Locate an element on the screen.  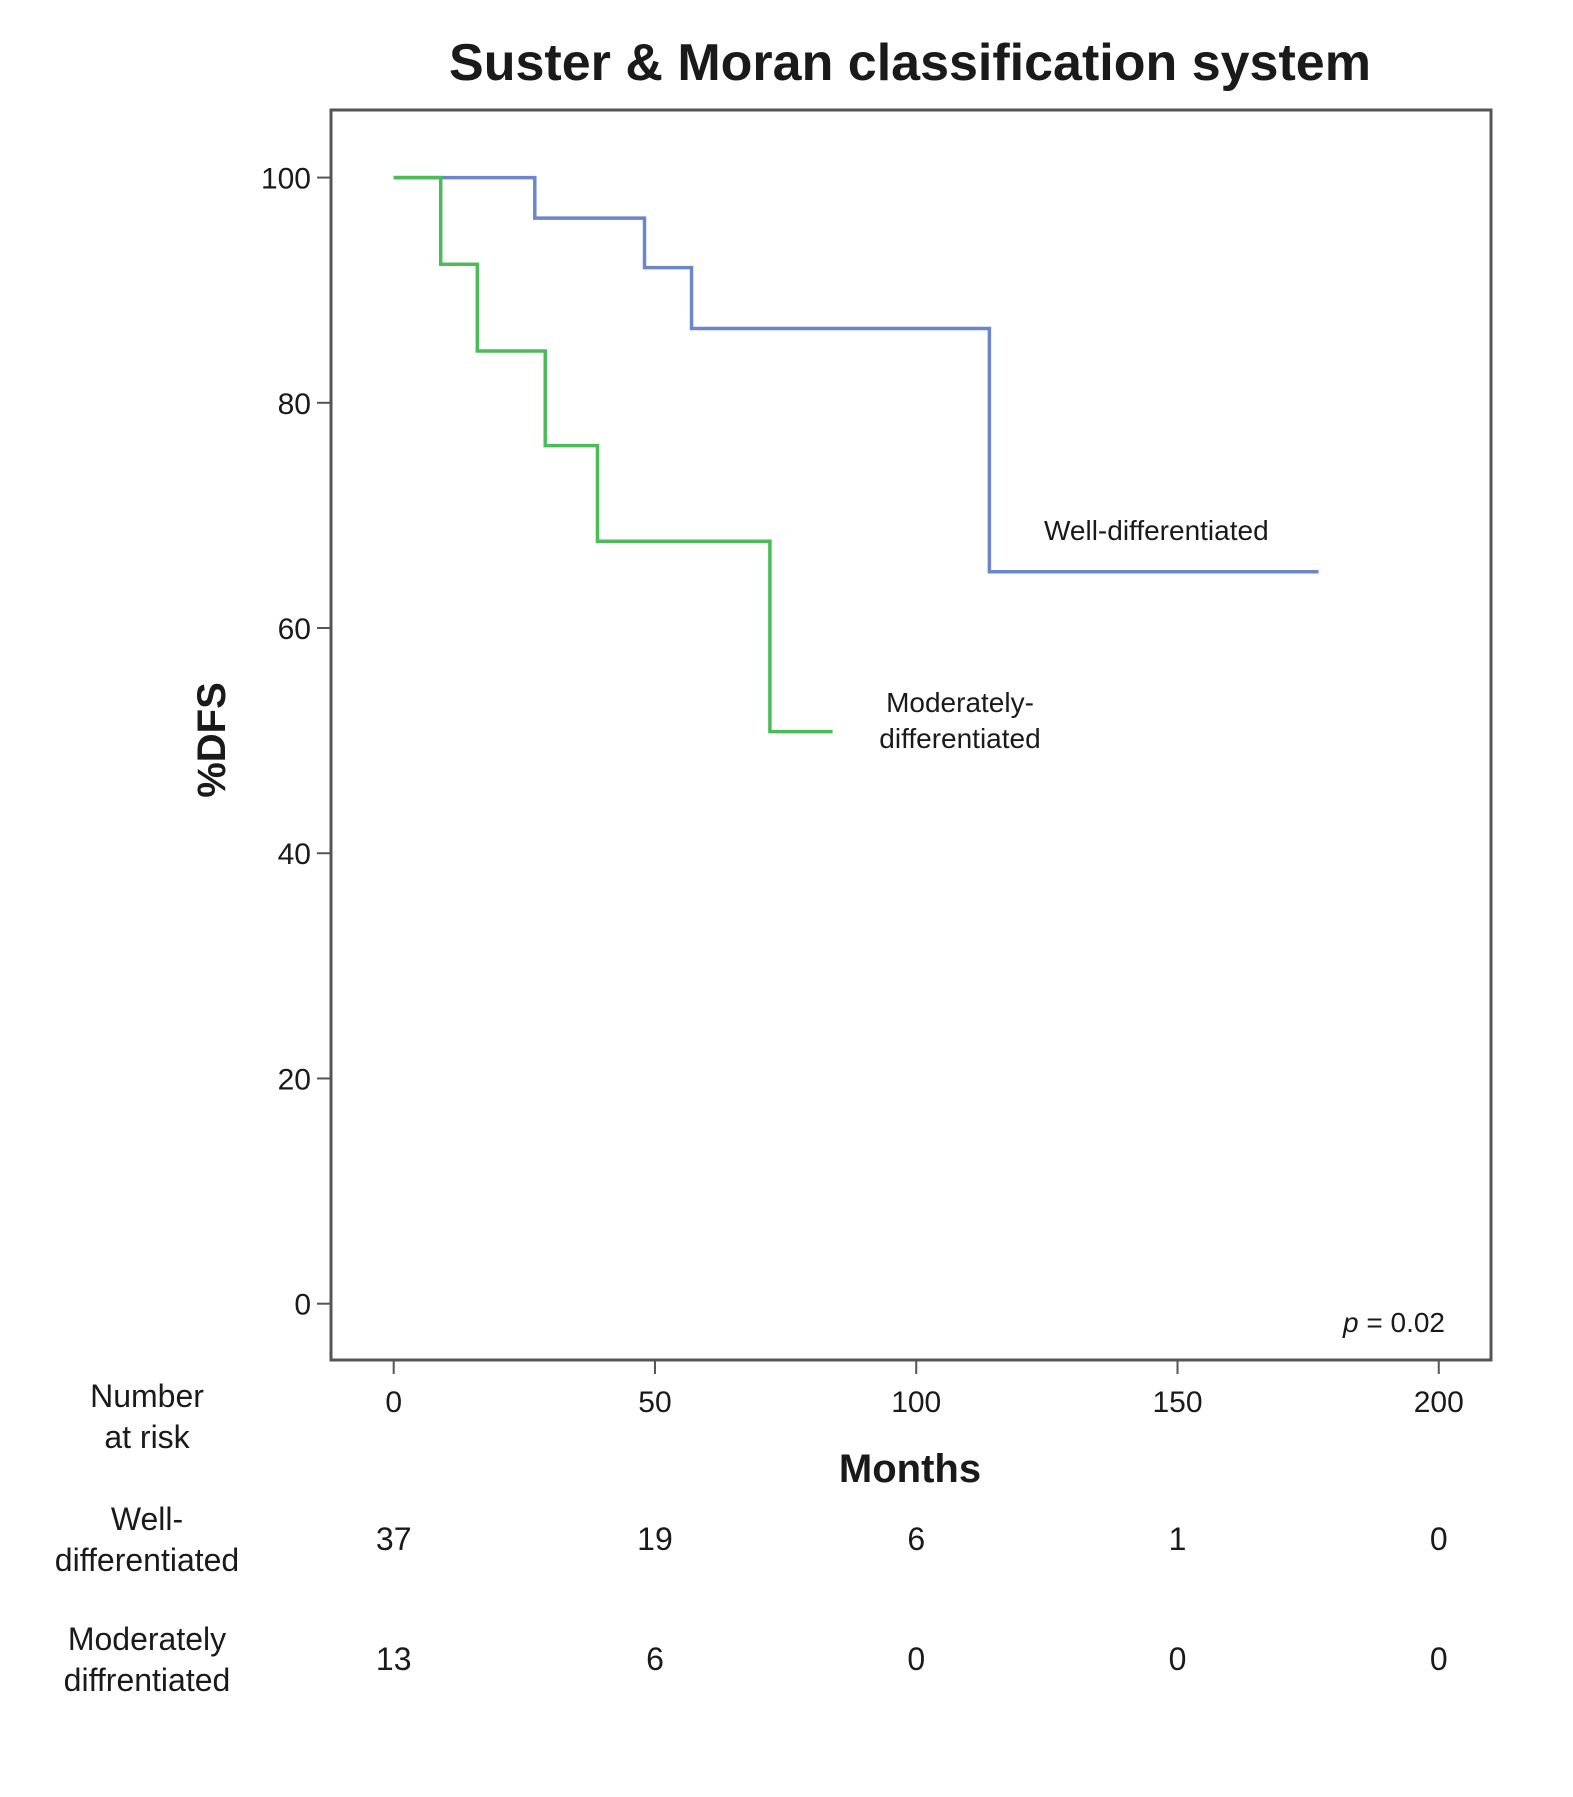
y-axis-label: %DFS is located at coordinates (212, 740).